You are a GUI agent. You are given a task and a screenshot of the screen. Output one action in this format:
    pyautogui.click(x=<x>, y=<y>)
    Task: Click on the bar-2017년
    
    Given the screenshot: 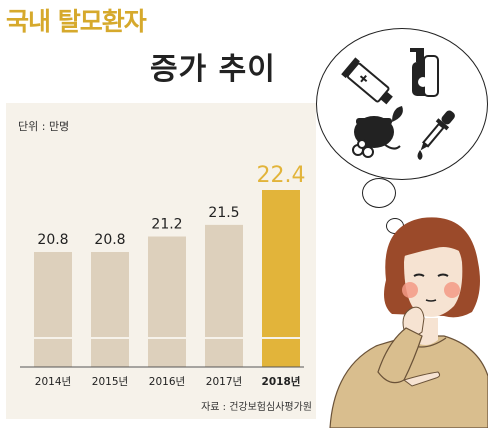 What is the action you would take?
    pyautogui.click(x=224, y=295)
    